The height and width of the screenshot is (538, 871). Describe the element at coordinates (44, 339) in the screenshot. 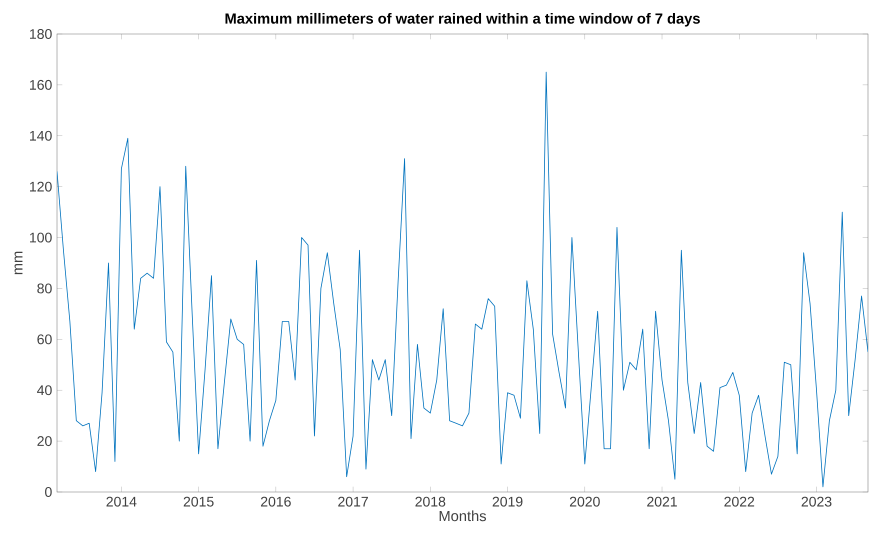

I see `y-tick-label: 60` at that location.